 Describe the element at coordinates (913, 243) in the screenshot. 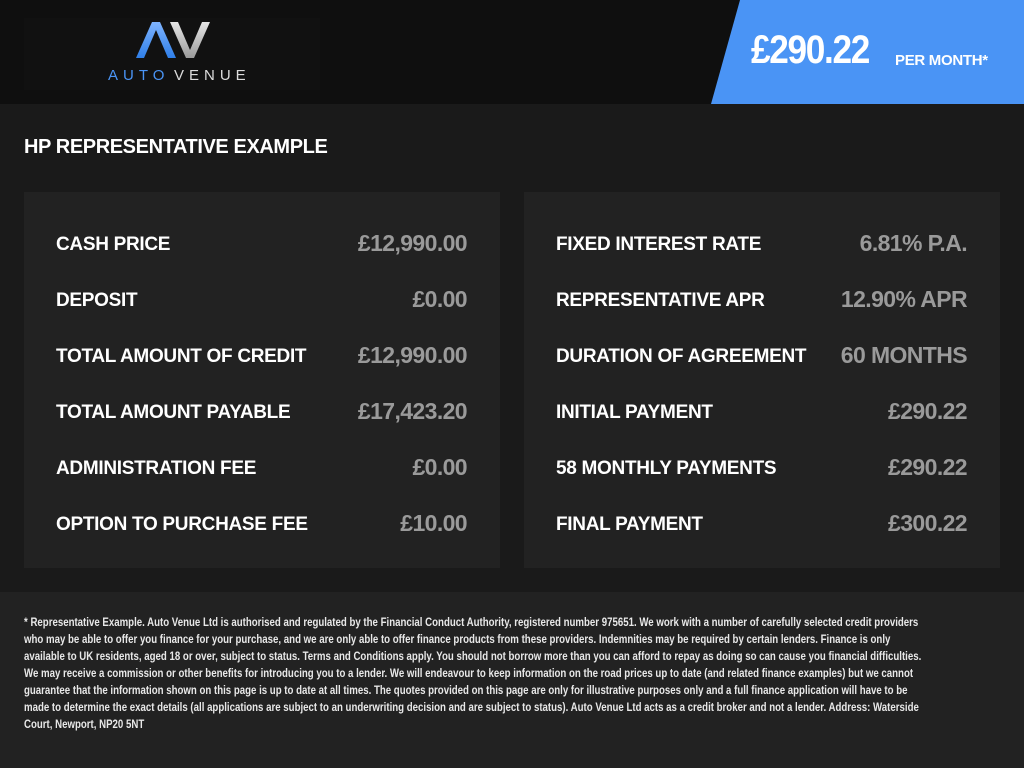

I see `row-value: 6.81% P.A.` at that location.